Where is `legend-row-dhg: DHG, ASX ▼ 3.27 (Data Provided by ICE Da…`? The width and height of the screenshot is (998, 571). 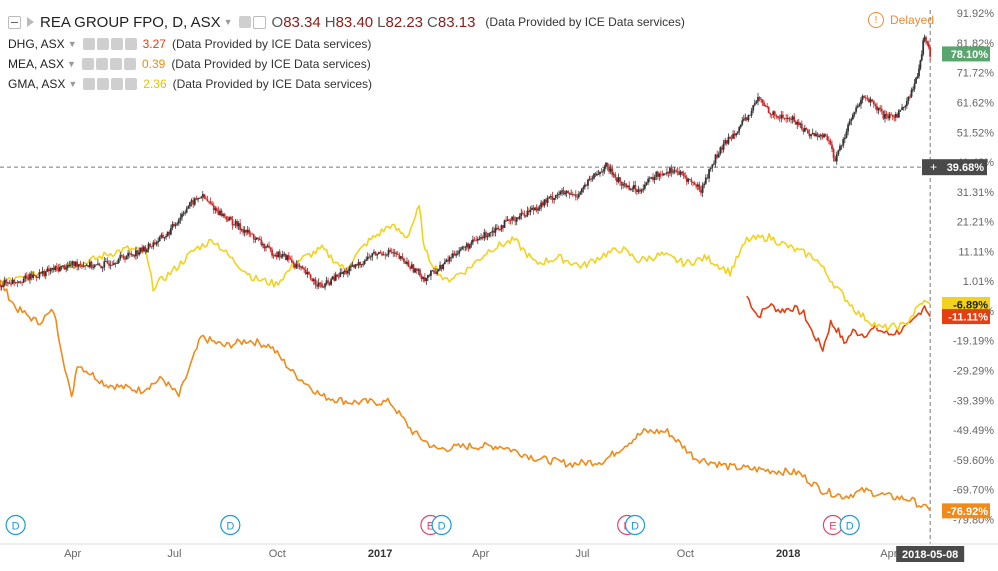
legend-row-dhg: DHG, ASX ▼ 3.27 (Data Provided by ICE Da… is located at coordinates (346, 44).